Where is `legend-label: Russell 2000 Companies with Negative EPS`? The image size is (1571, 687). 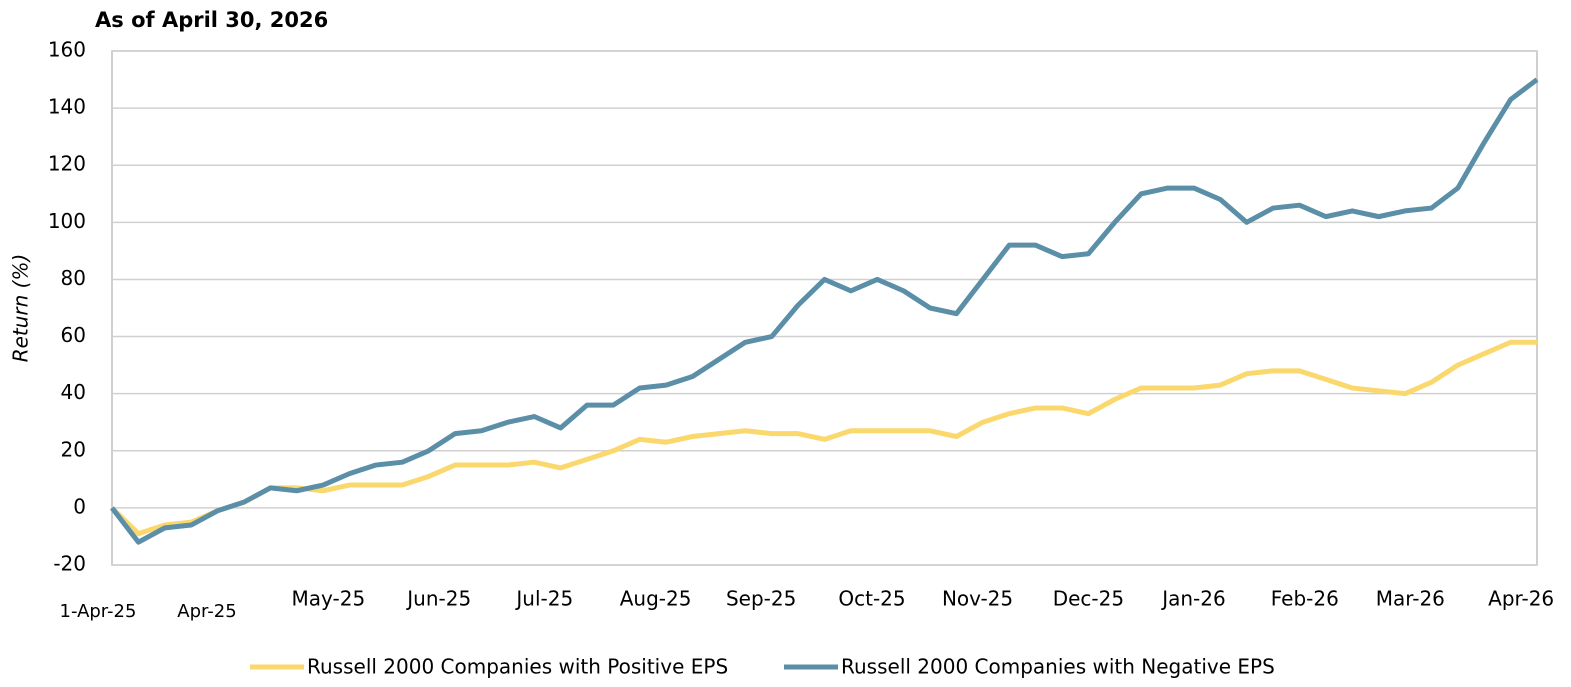 legend-label: Russell 2000 Companies with Negative EPS is located at coordinates (1058, 667).